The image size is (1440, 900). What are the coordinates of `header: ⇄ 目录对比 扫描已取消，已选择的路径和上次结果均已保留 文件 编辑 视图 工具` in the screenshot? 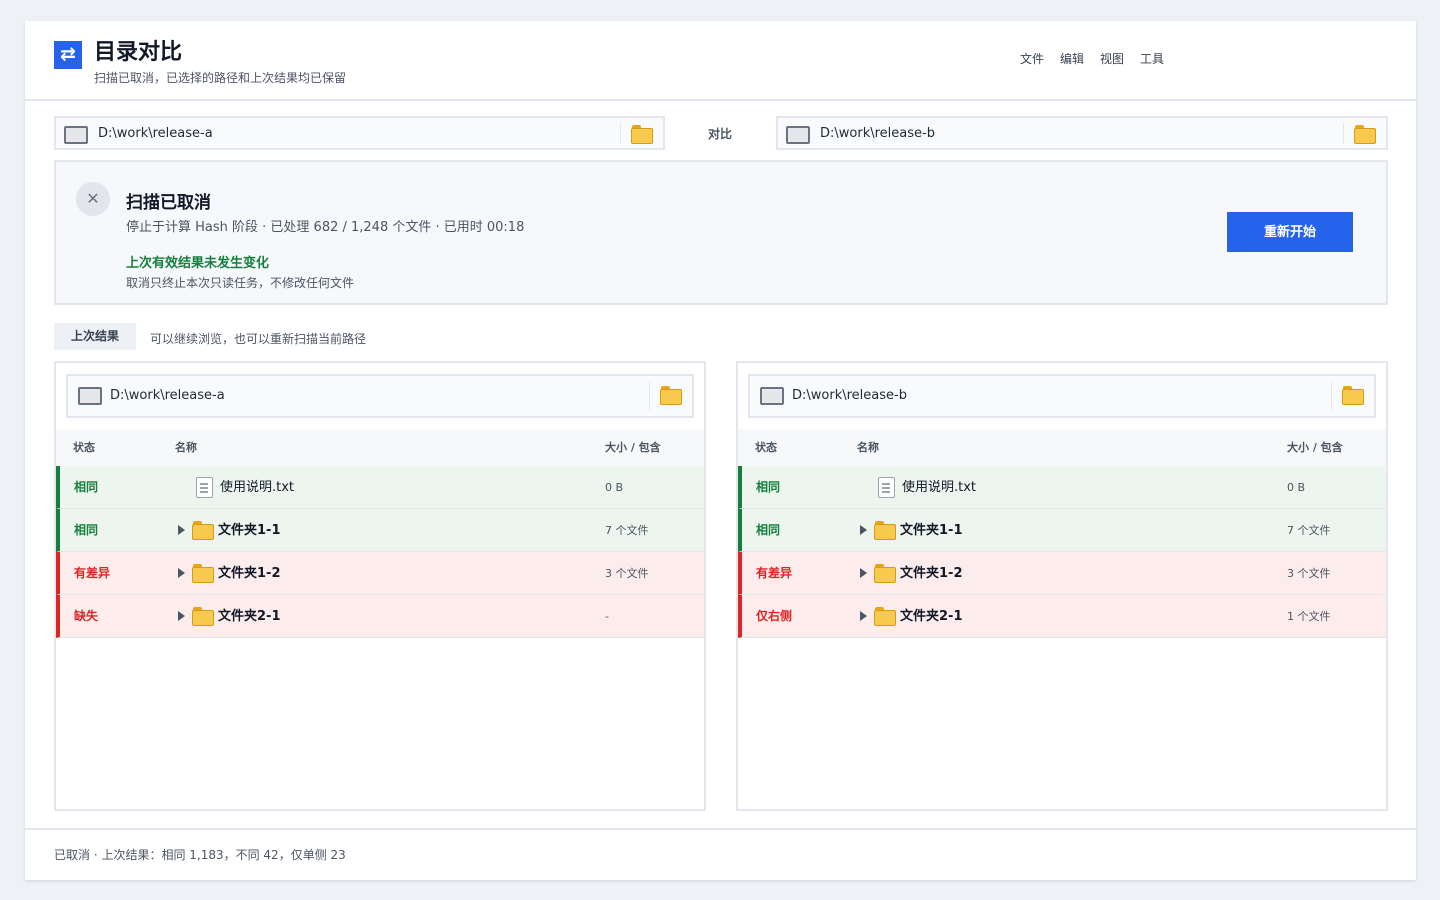 It's located at (720, 61).